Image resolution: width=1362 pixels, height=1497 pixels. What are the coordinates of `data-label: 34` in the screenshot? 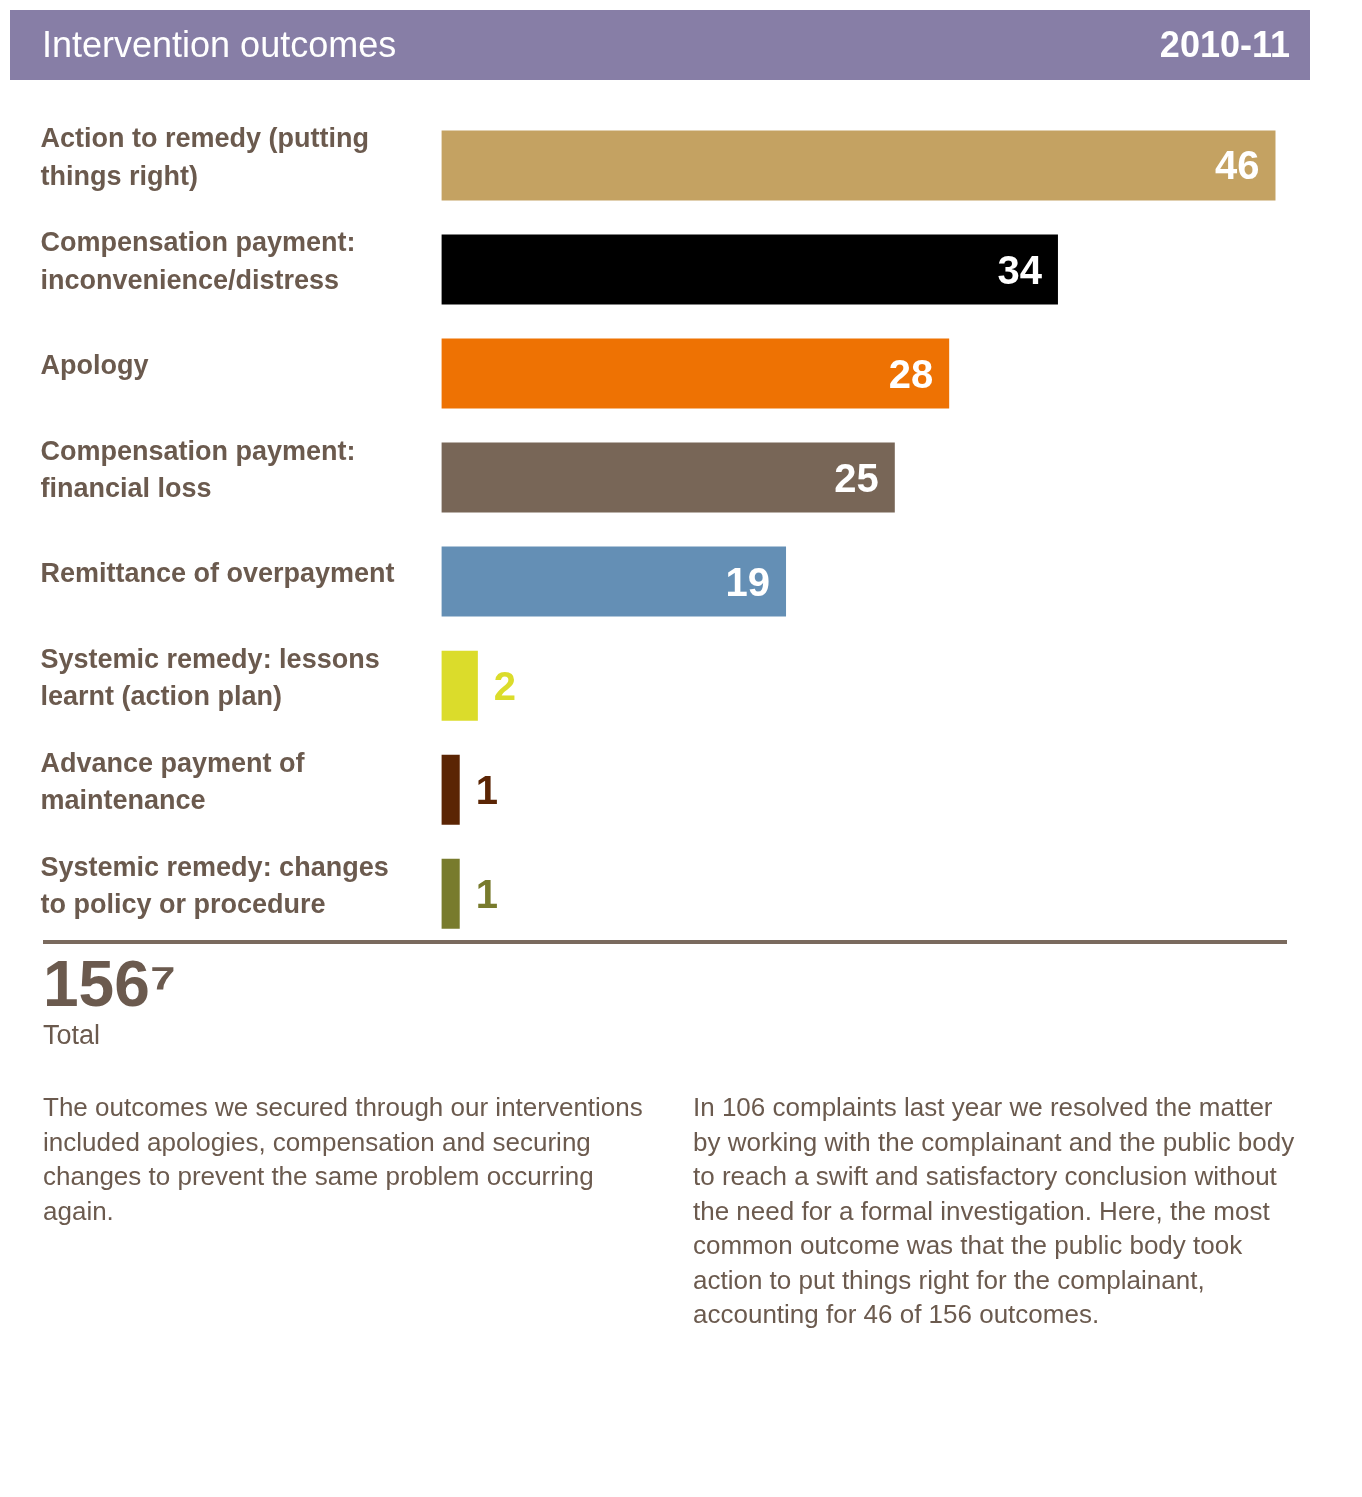 It's located at (1020, 269).